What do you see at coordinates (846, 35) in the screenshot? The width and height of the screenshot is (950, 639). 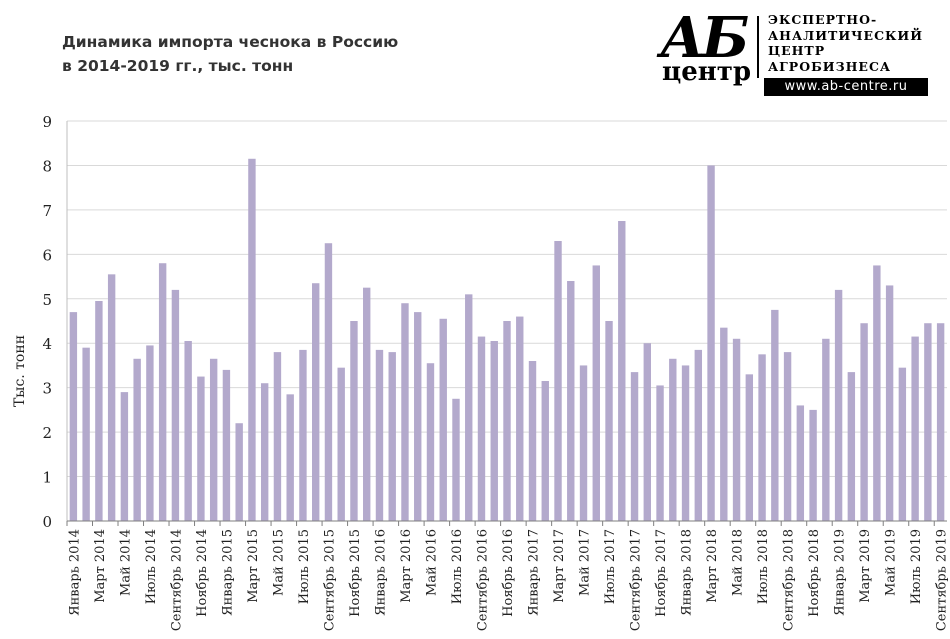 I see `logo-text-line-2: АНАЛИТИЧЕСКИЙ` at bounding box center [846, 35].